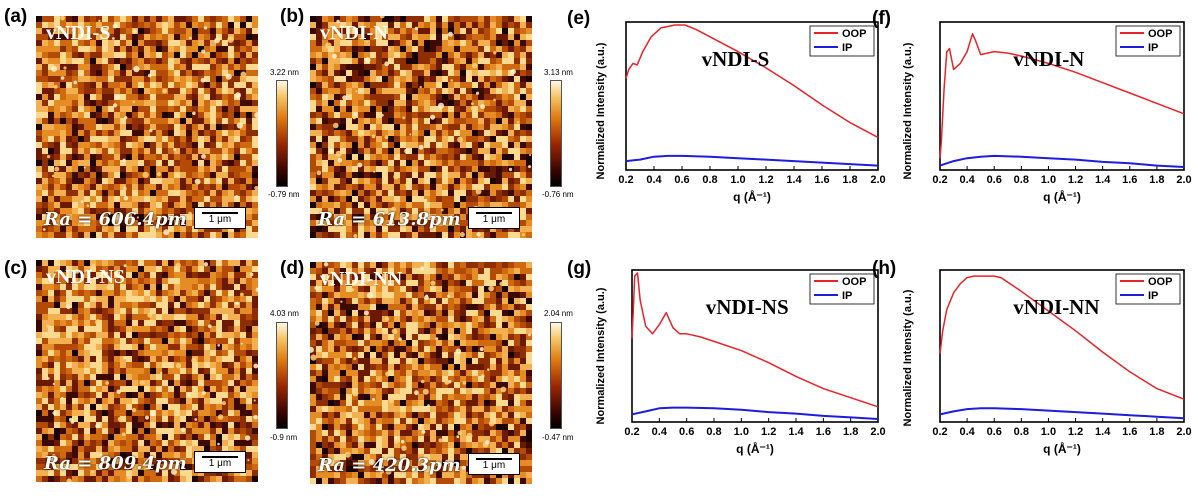 Image resolution: width=1198 pixels, height=496 pixels. What do you see at coordinates (284, 194) in the screenshot?
I see `color-scale-min: -0.79 nm` at bounding box center [284, 194].